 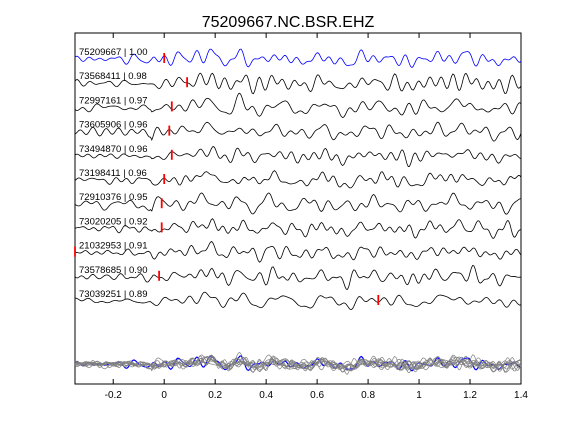 What do you see at coordinates (113, 197) in the screenshot?
I see `trace-label: 72910376 | 0.95` at bounding box center [113, 197].